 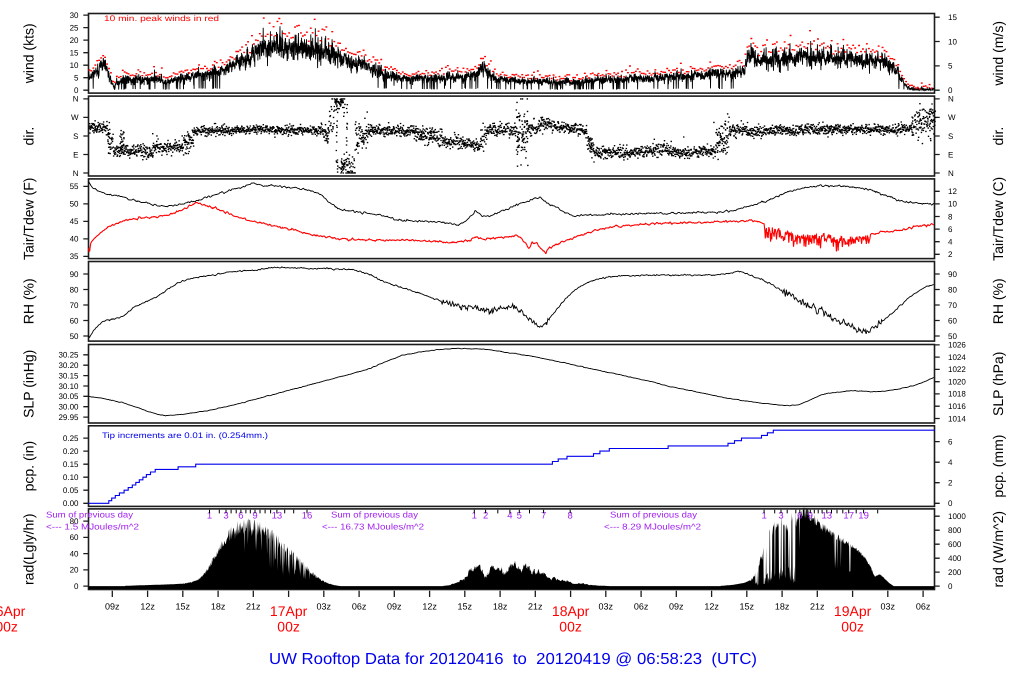 I want to click on svg-text: 1016, so click(x=957, y=406).